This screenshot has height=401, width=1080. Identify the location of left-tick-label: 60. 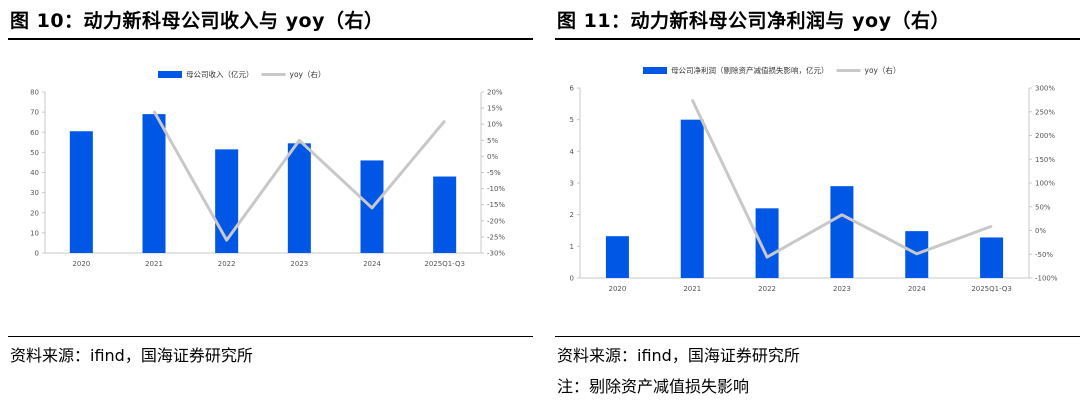
(34, 133).